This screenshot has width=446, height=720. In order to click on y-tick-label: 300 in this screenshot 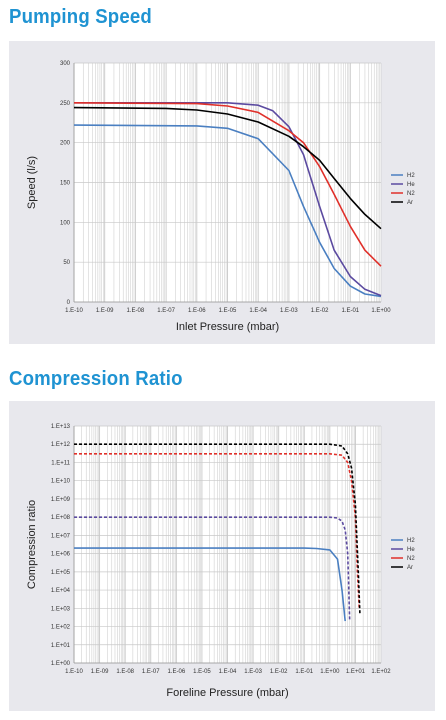, I will do `click(65, 64)`.